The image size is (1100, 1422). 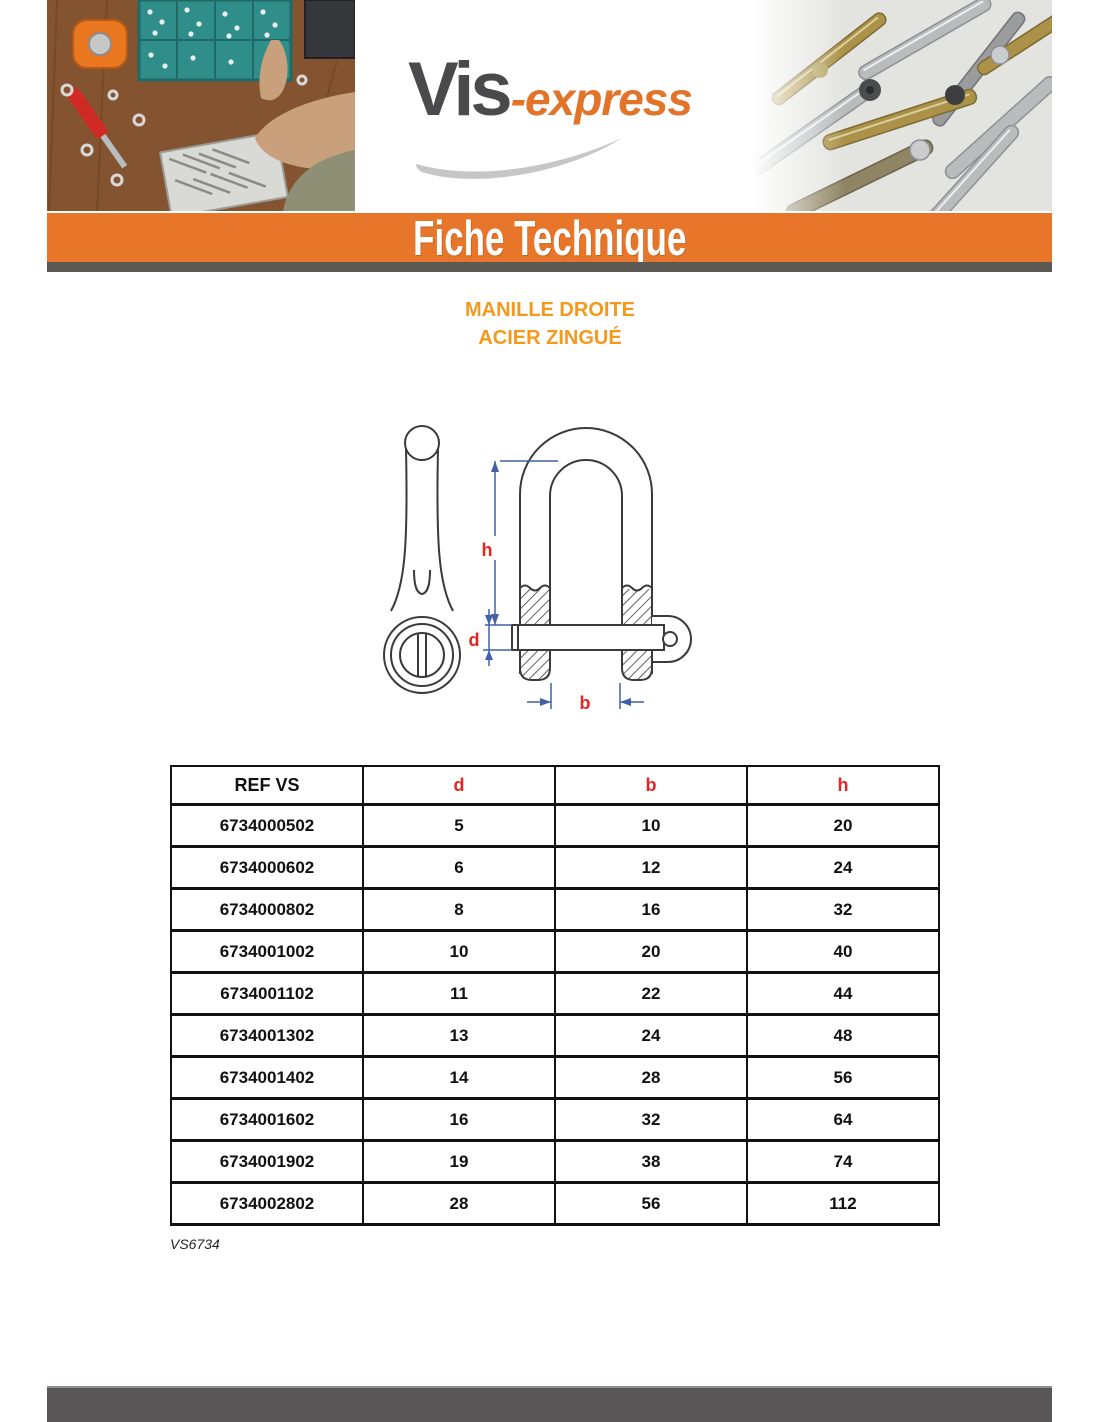 What do you see at coordinates (601, 99) in the screenshot?
I see `logo-text-secondary: -express` at bounding box center [601, 99].